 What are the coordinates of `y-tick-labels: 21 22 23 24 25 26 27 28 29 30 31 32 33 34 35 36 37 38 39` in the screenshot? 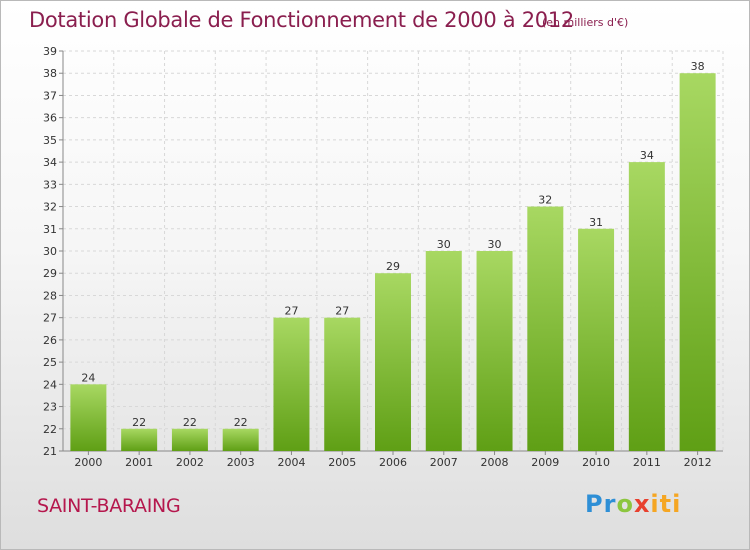 It's located at (50, 251).